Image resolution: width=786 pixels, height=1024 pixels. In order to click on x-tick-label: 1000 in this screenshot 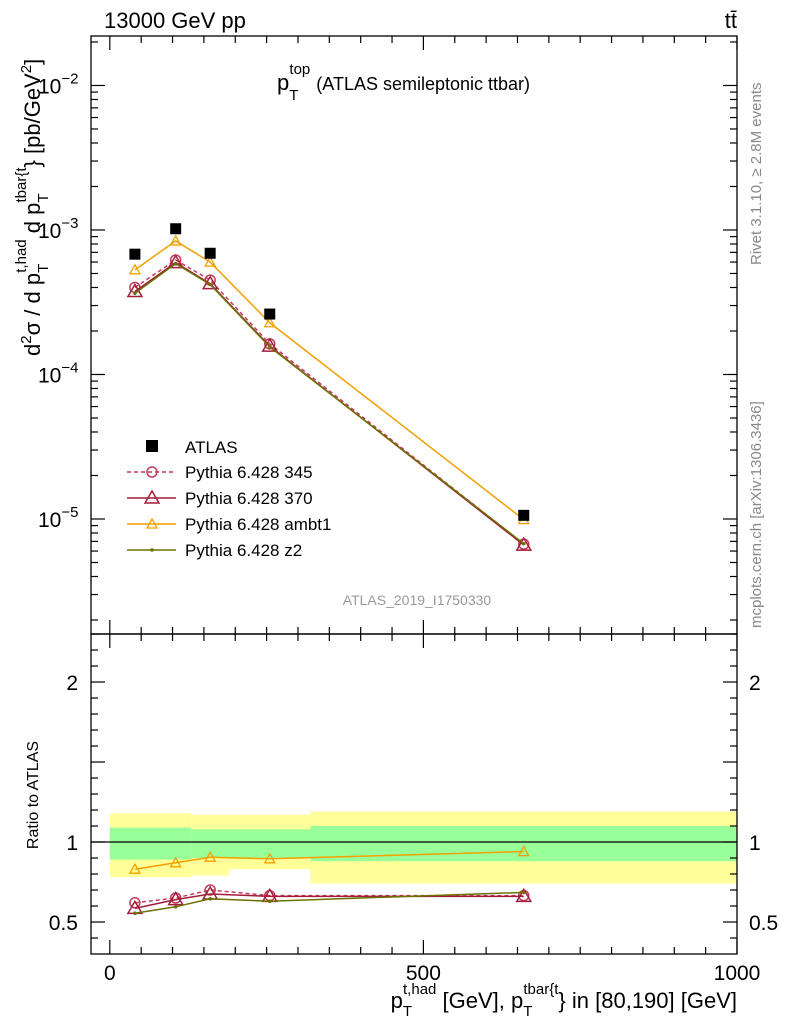, I will do `click(737, 973)`.